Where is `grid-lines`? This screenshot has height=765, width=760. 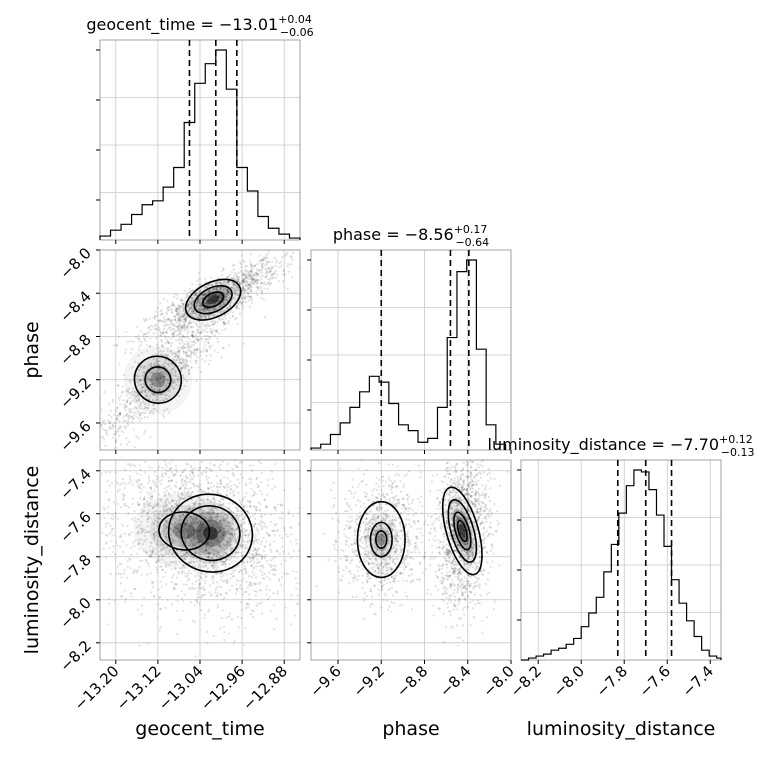 grid-lines is located at coordinates (624, 560).